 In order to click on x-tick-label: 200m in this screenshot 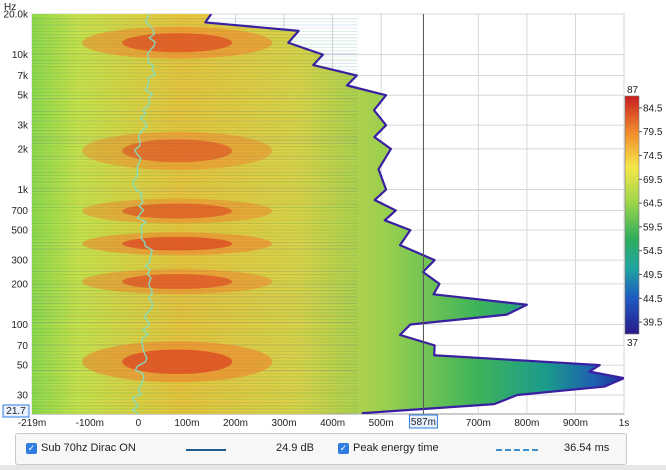, I will do `click(235, 423)`.